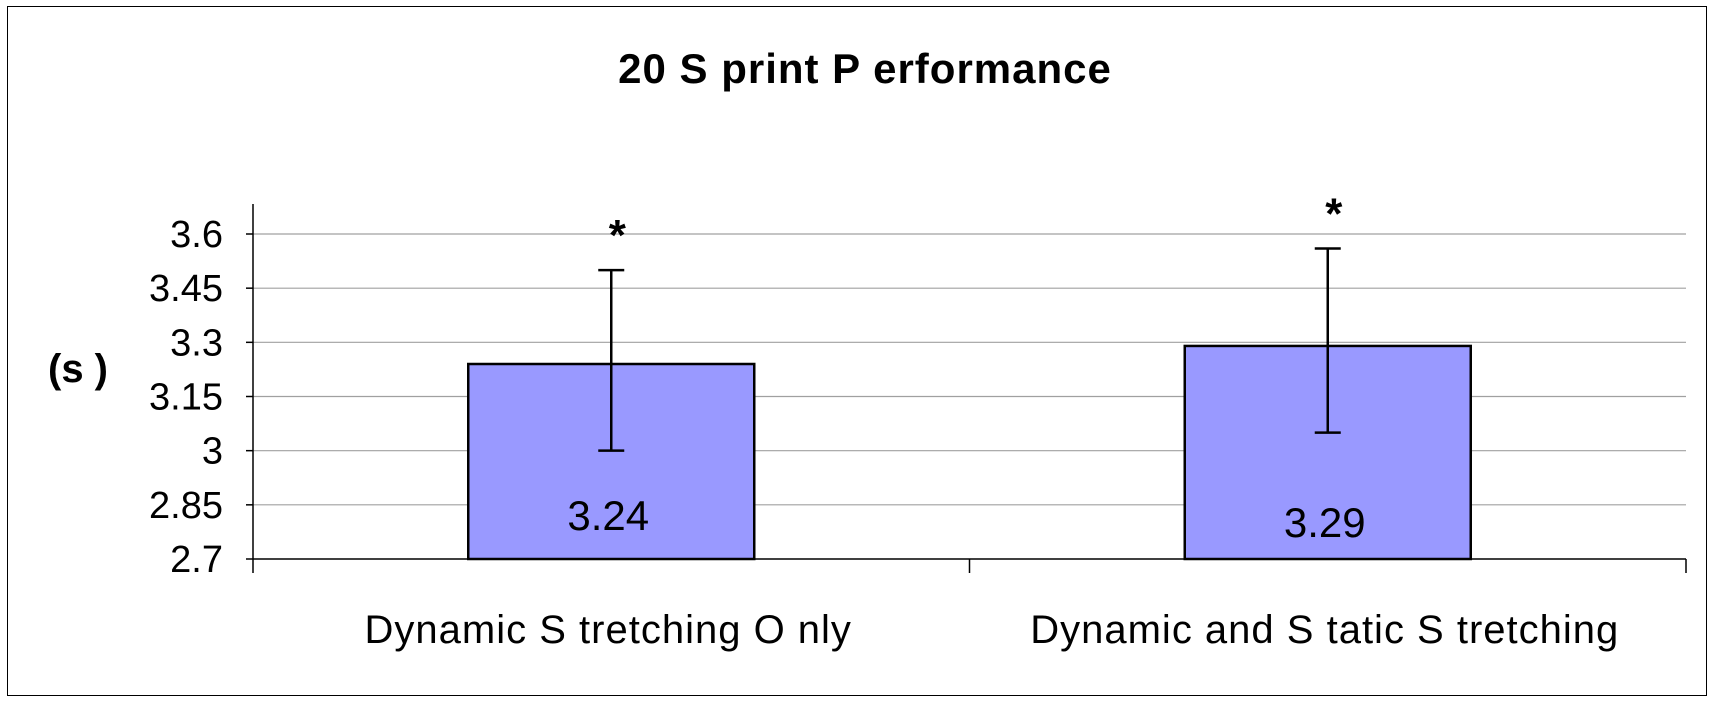  I want to click on y-axis-label: (s ), so click(78, 369).